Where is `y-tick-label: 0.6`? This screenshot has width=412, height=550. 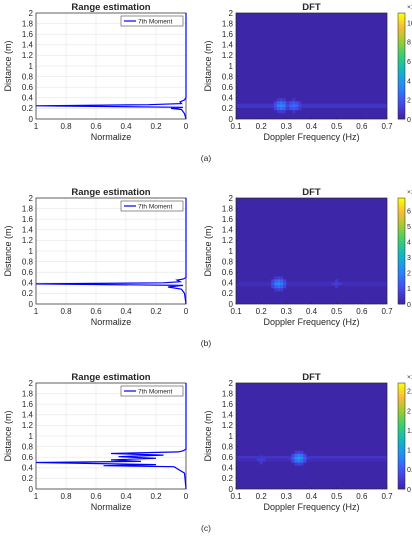 y-tick-label: 0.6 is located at coordinates (228, 272).